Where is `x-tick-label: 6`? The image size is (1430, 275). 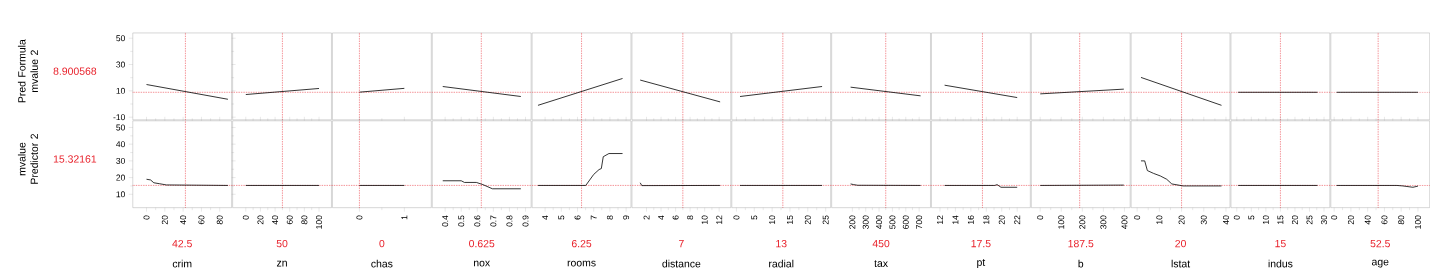
x-tick-label: 6 is located at coordinates (577, 217).